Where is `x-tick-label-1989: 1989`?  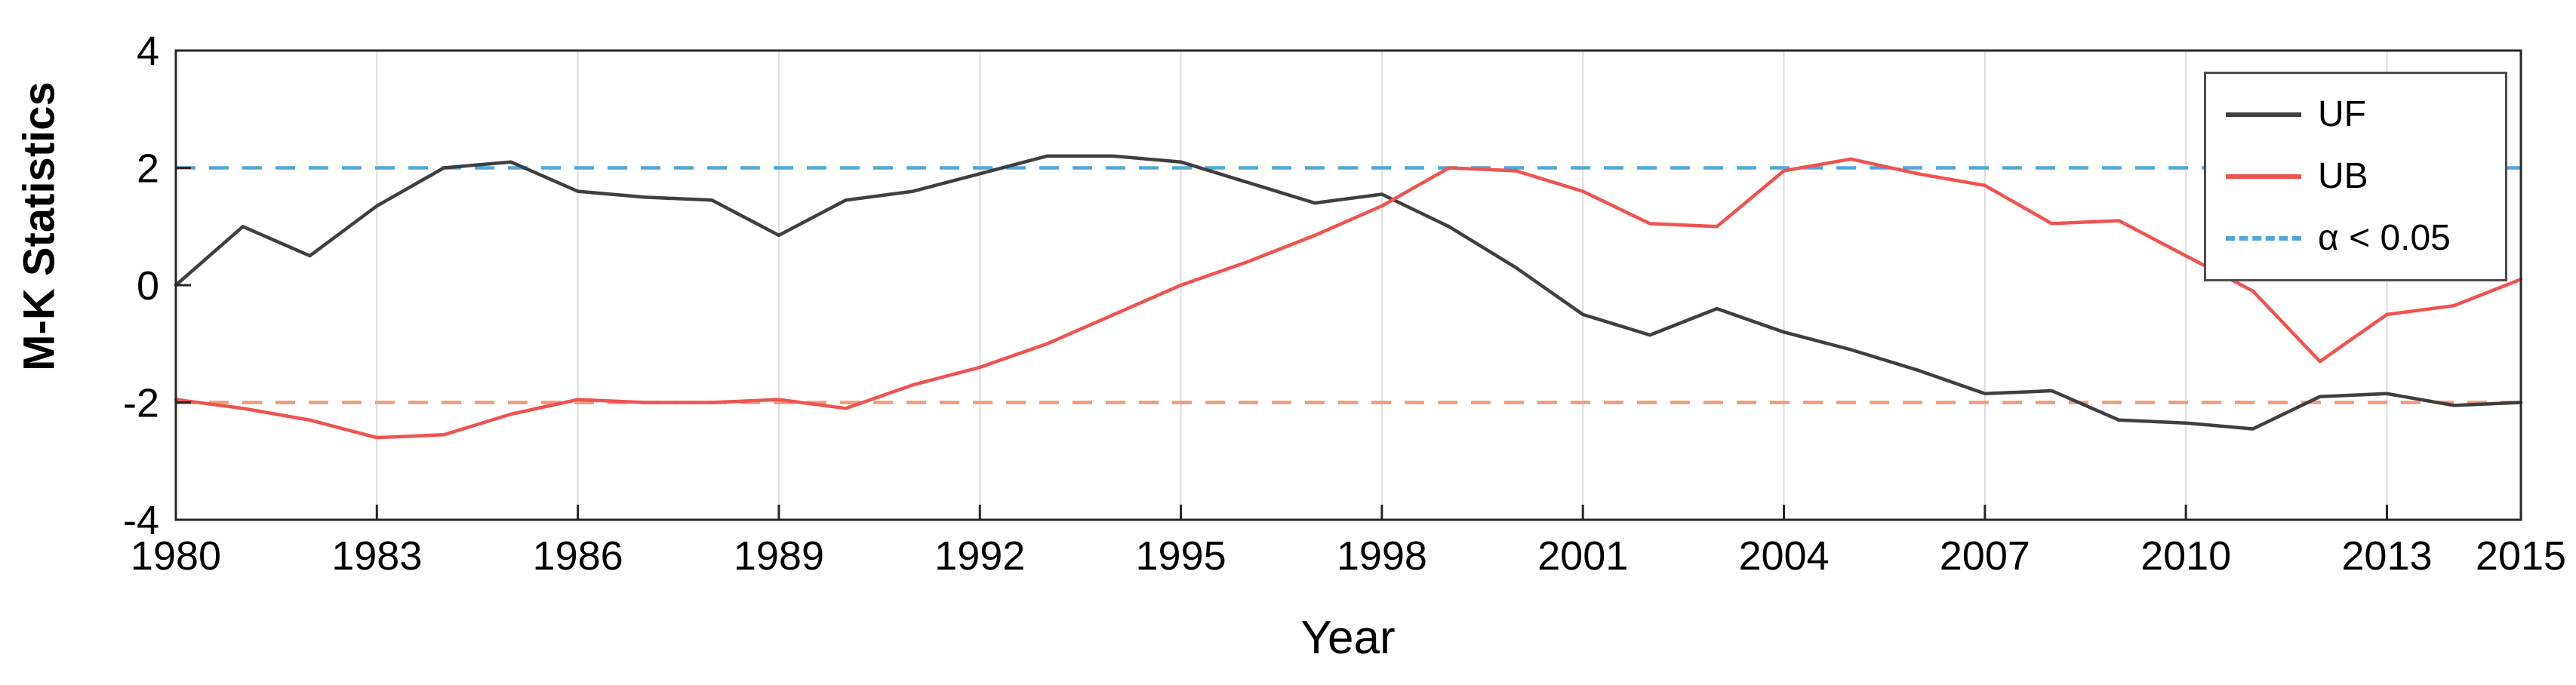 x-tick-label-1989: 1989 is located at coordinates (779, 556).